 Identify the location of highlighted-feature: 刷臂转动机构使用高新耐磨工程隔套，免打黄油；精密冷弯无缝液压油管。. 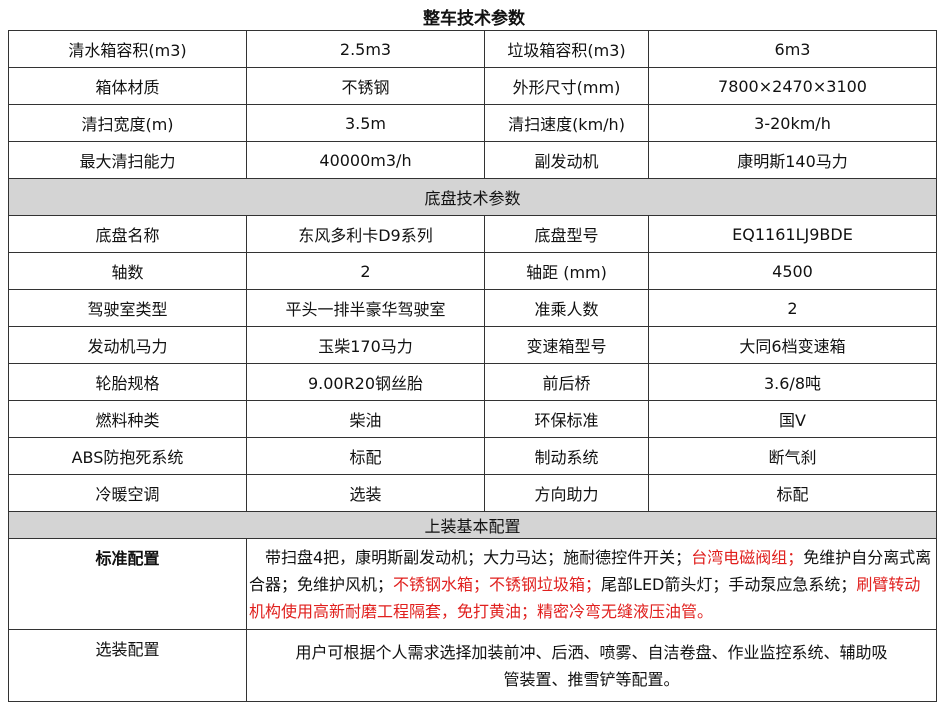
(585, 597).